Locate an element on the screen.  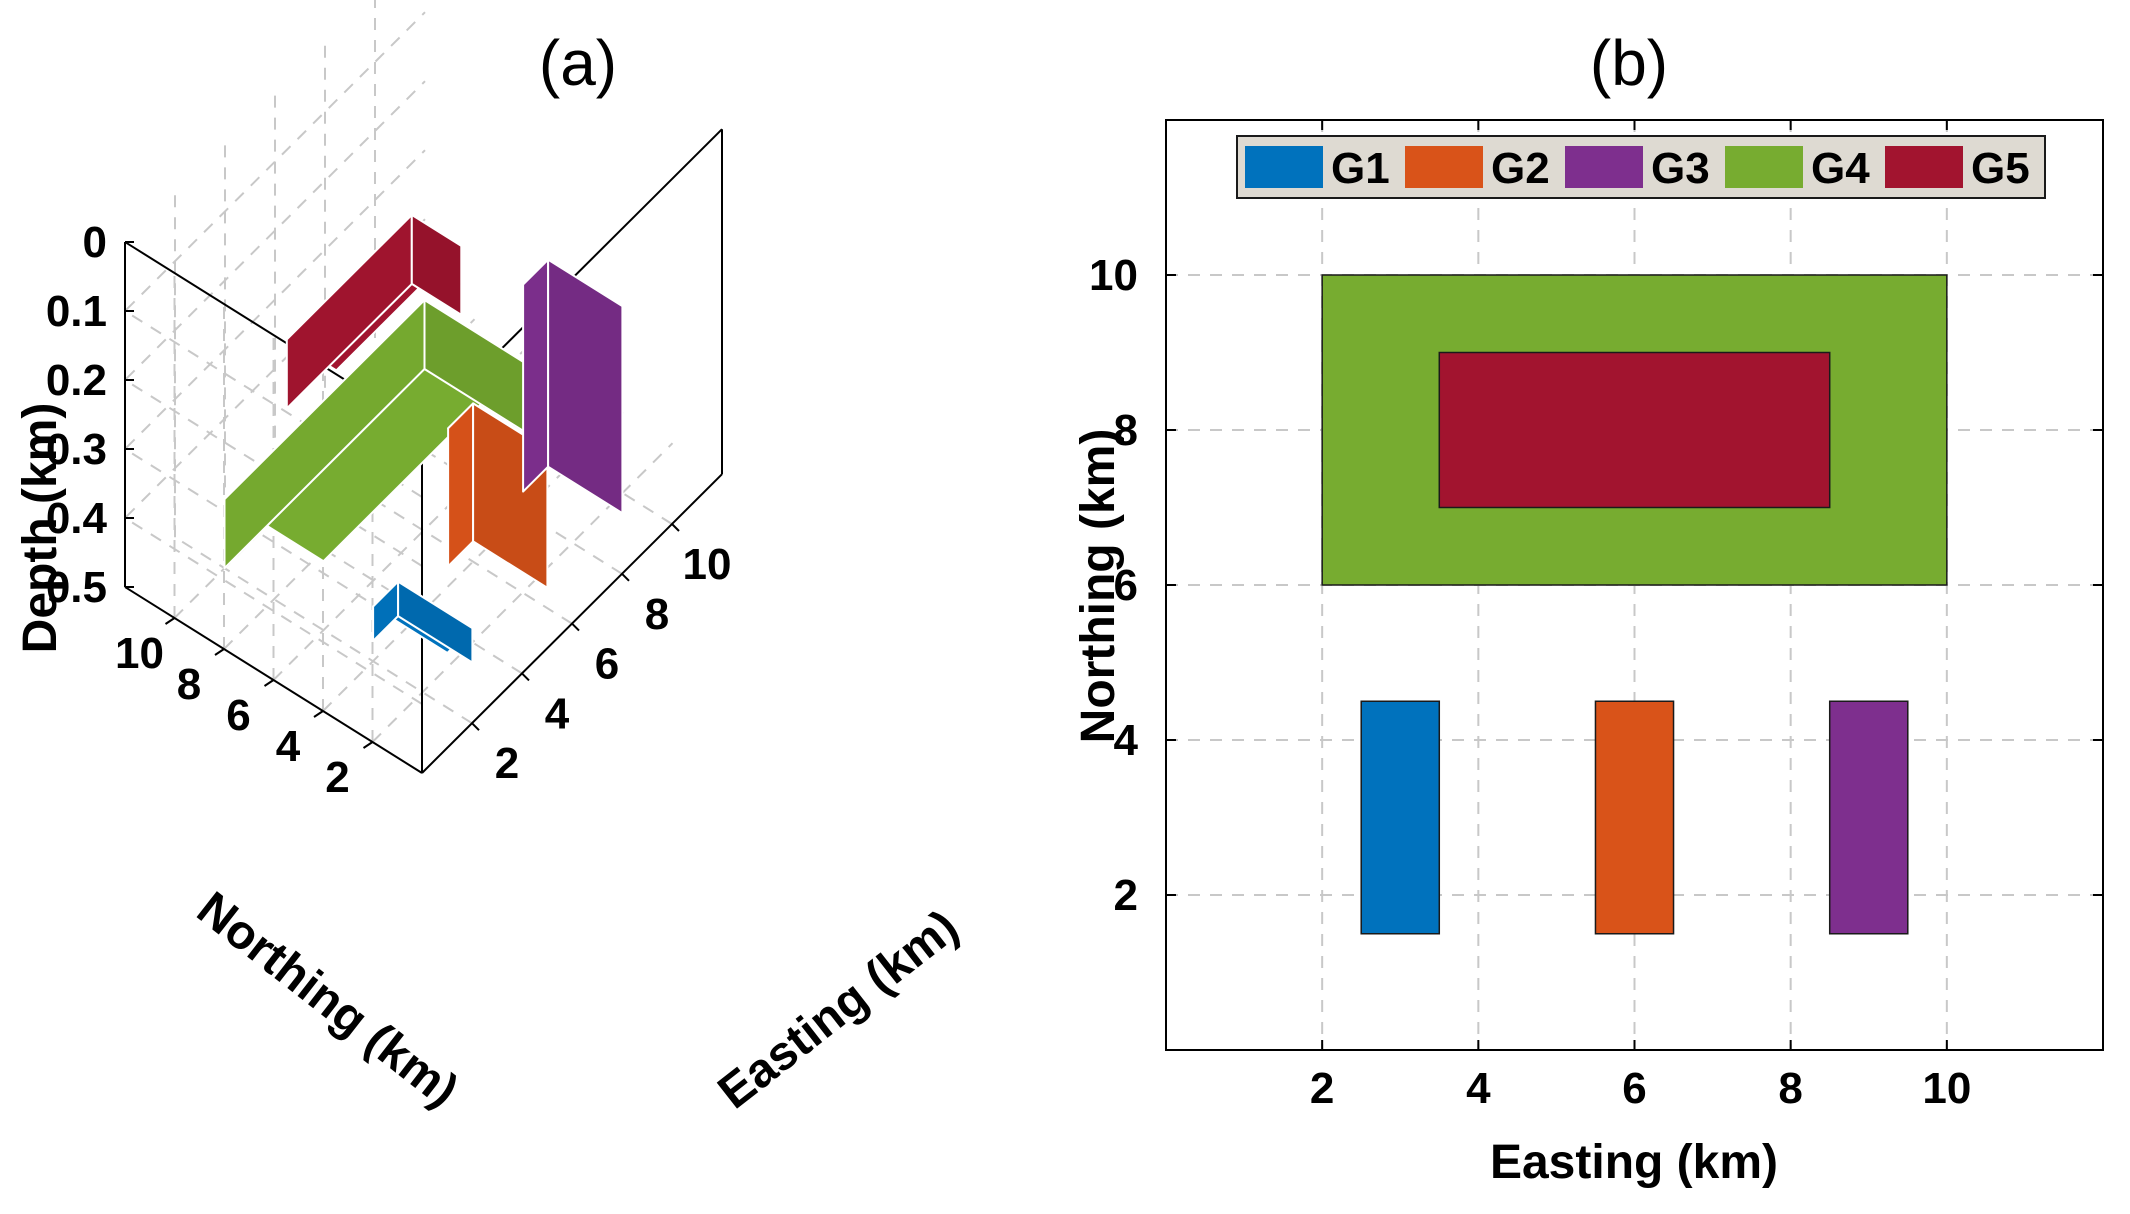
legend-label-g5: G5 is located at coordinates (2000, 168).